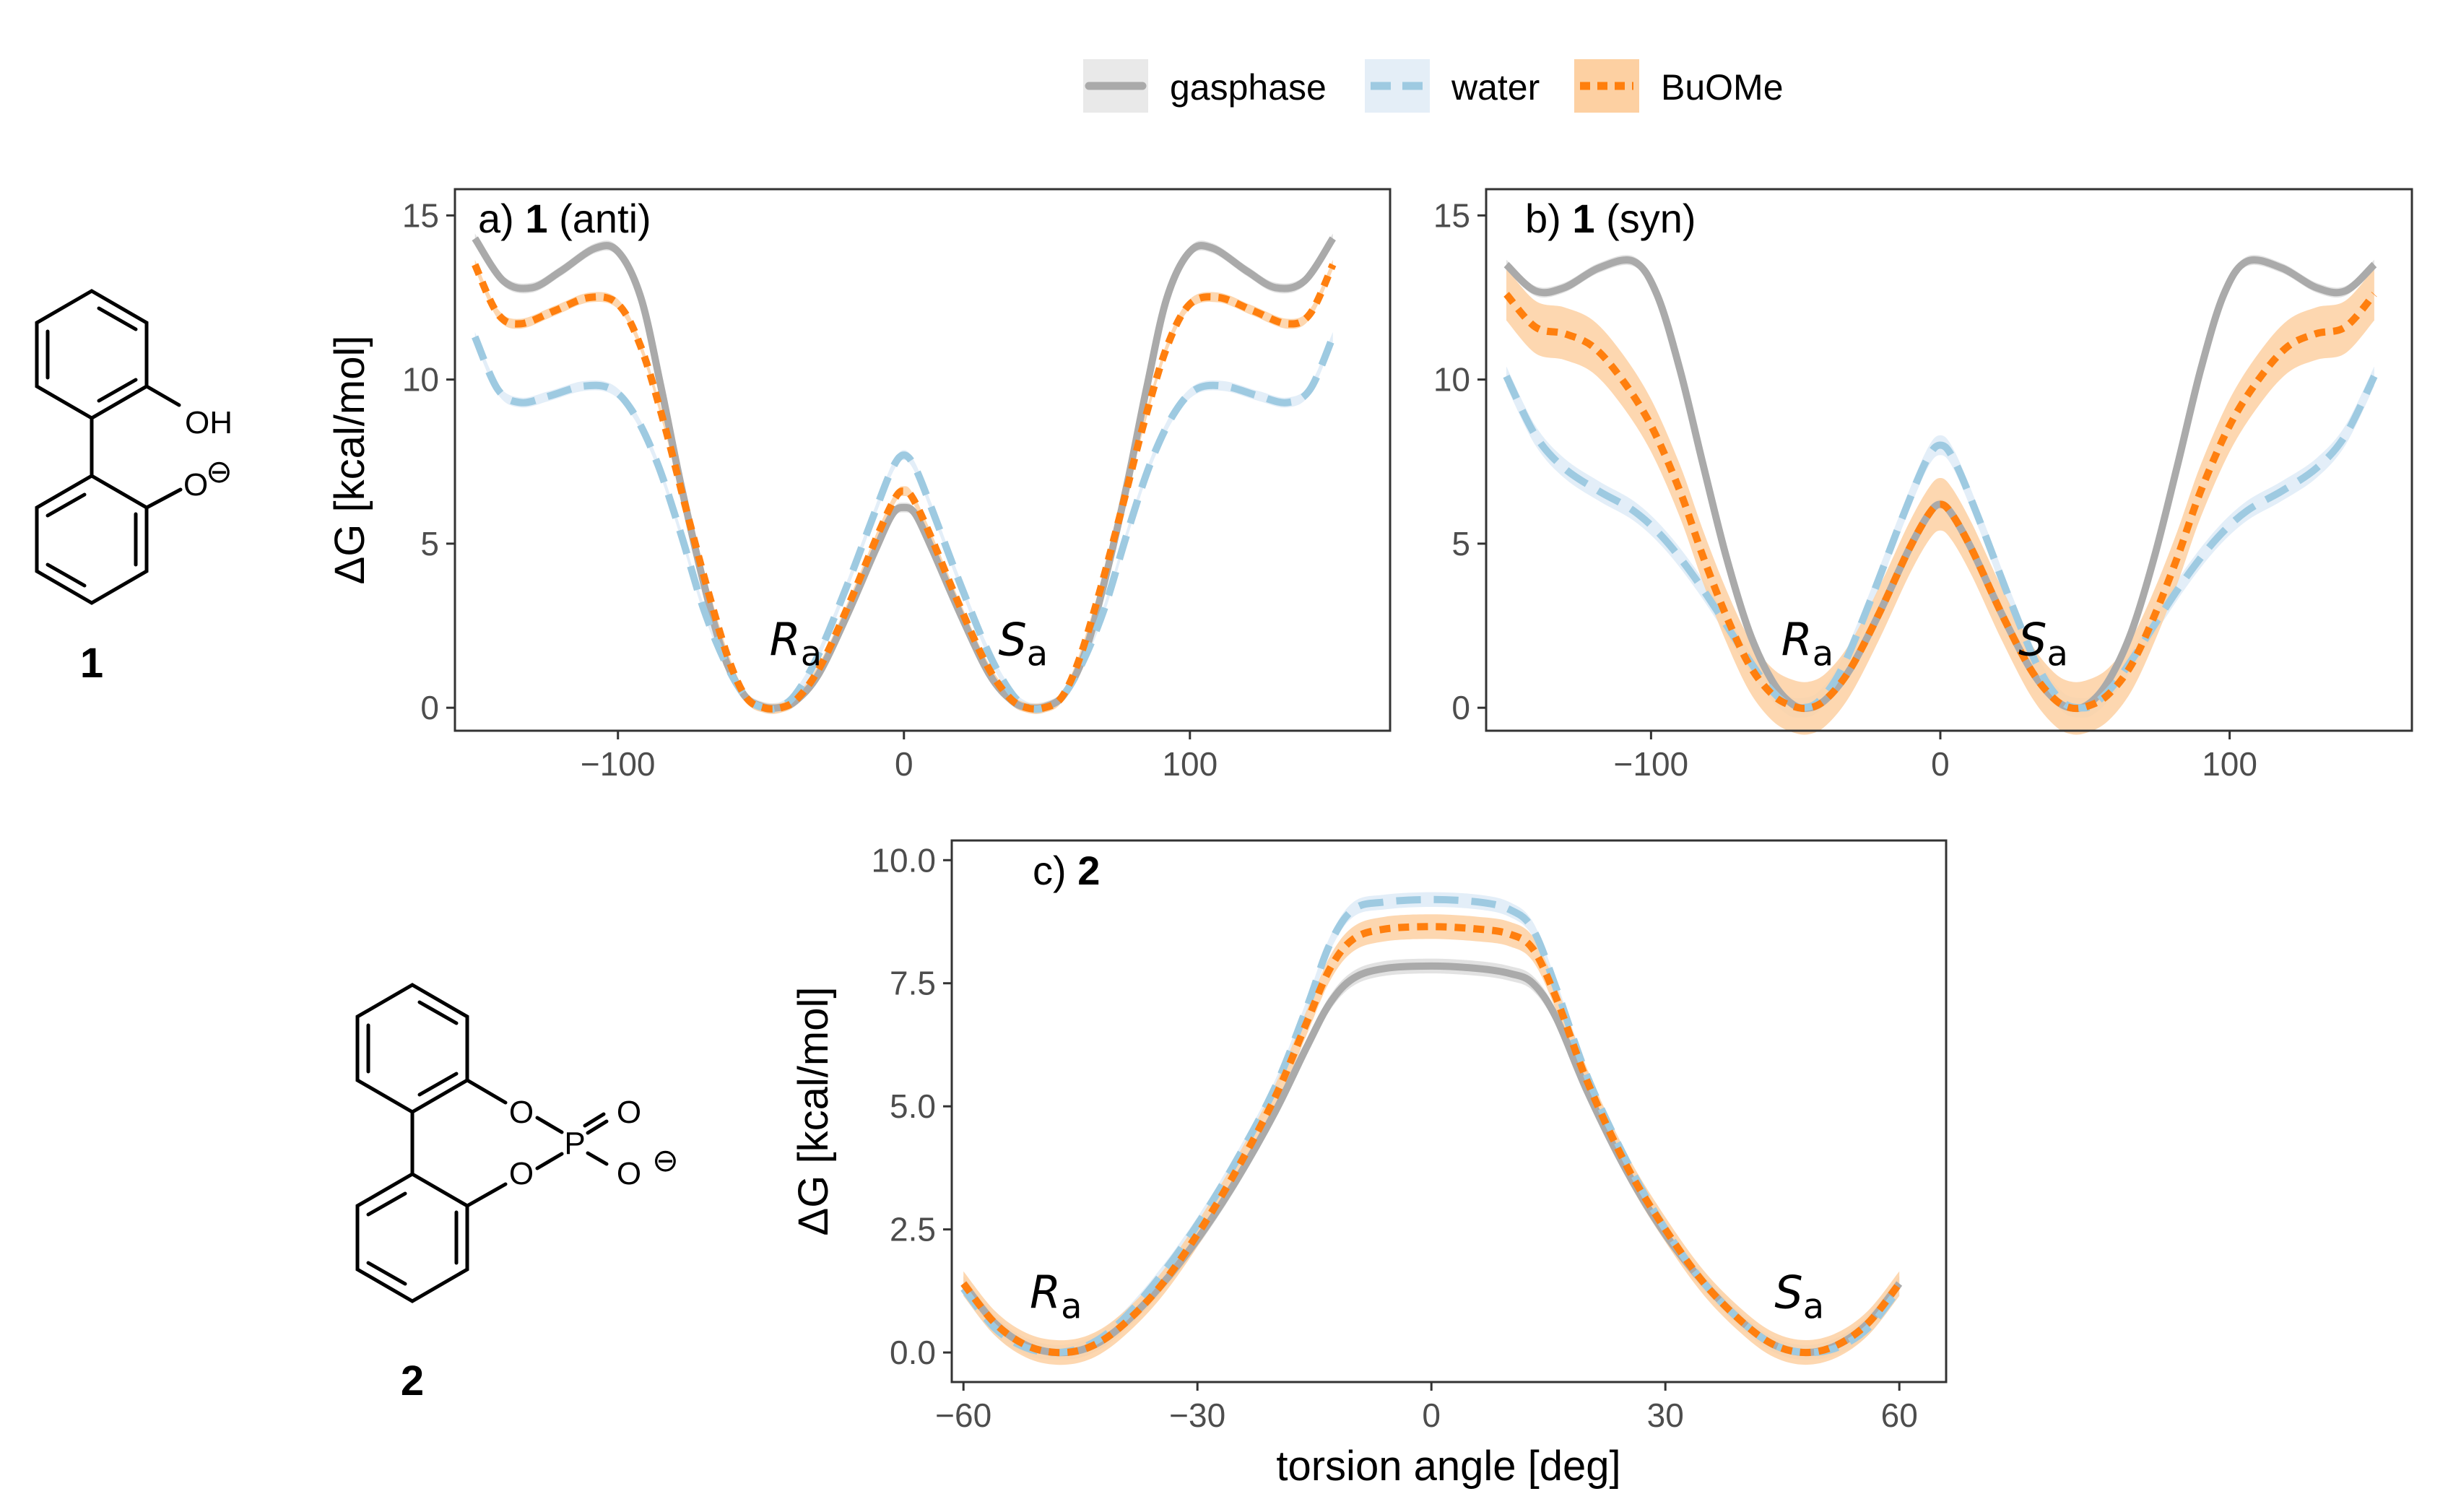 This screenshot has height=1512, width=2448. I want to click on molecule-2-o-double: O, so click(629, 1112).